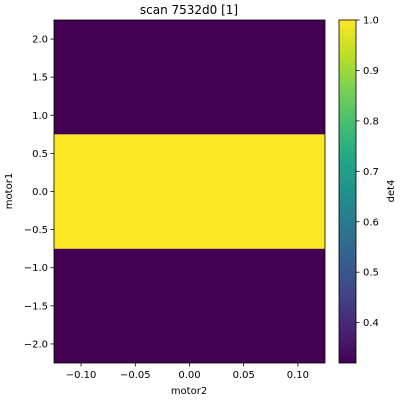 The height and width of the screenshot is (400, 400). Describe the element at coordinates (371, 323) in the screenshot. I see `colorbar-tick-label: 0.4` at that location.